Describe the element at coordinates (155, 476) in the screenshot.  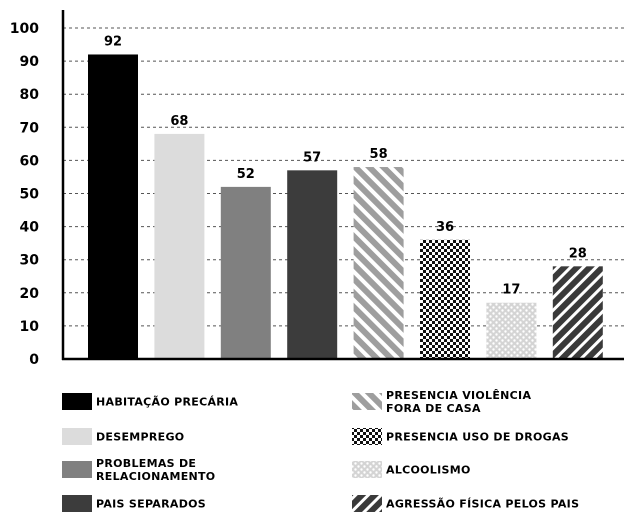
I see `legend-label: RELACIONAMENTO` at that location.